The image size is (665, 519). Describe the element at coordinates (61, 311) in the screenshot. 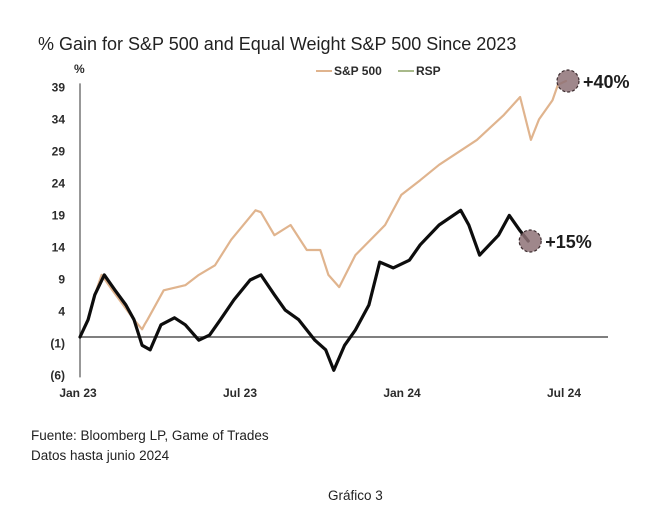

I see `y-tick-label: 4` at that location.